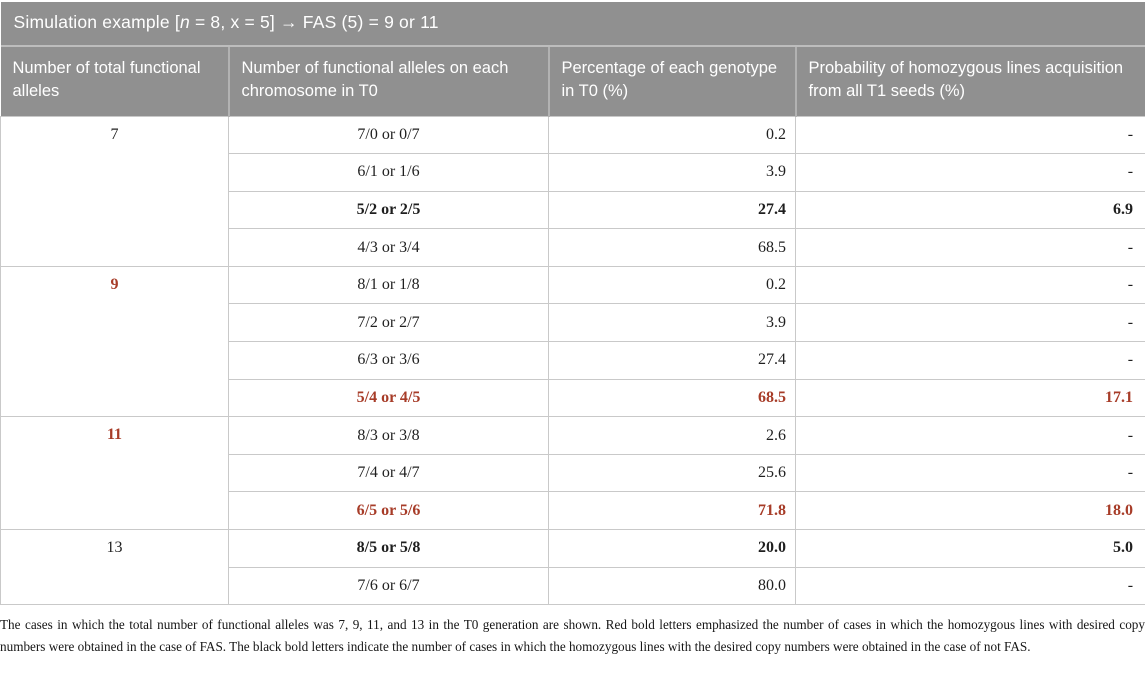  What do you see at coordinates (672, 473) in the screenshot?
I see `percentage-cell: 25.6` at bounding box center [672, 473].